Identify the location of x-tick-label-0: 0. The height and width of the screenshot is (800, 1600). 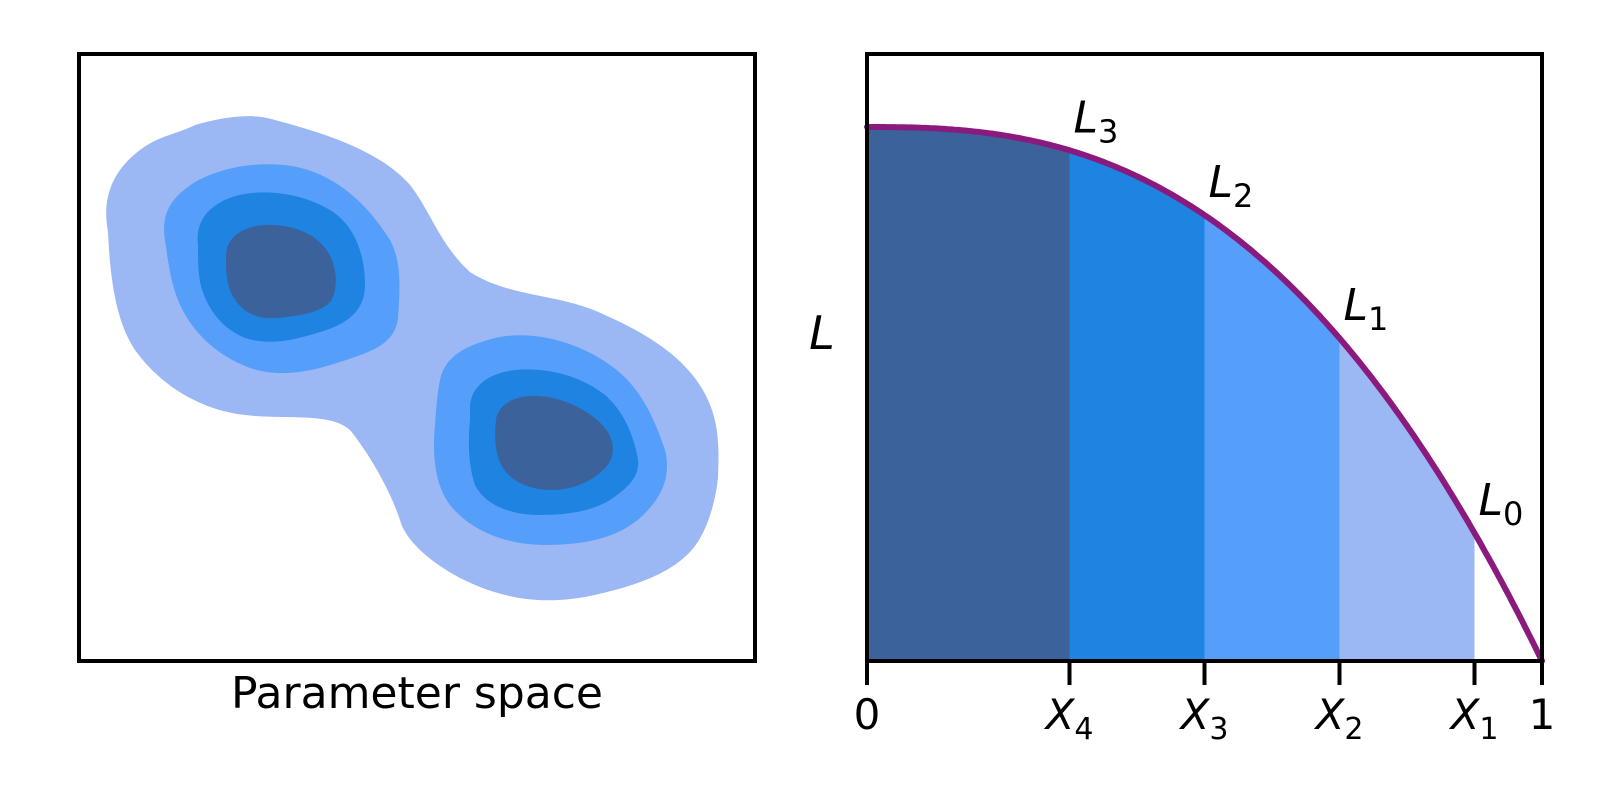
(867, 714).